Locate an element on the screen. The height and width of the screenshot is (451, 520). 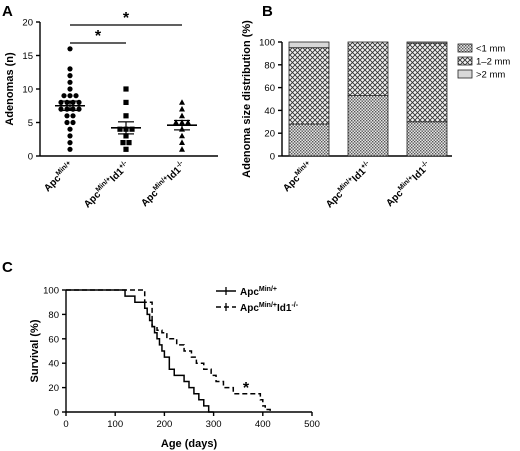
panel-a-categories: ApcMin/+ApcMin/+Id1+/-ApcMin/+Id1-/- is located at coordinates (115, 184).